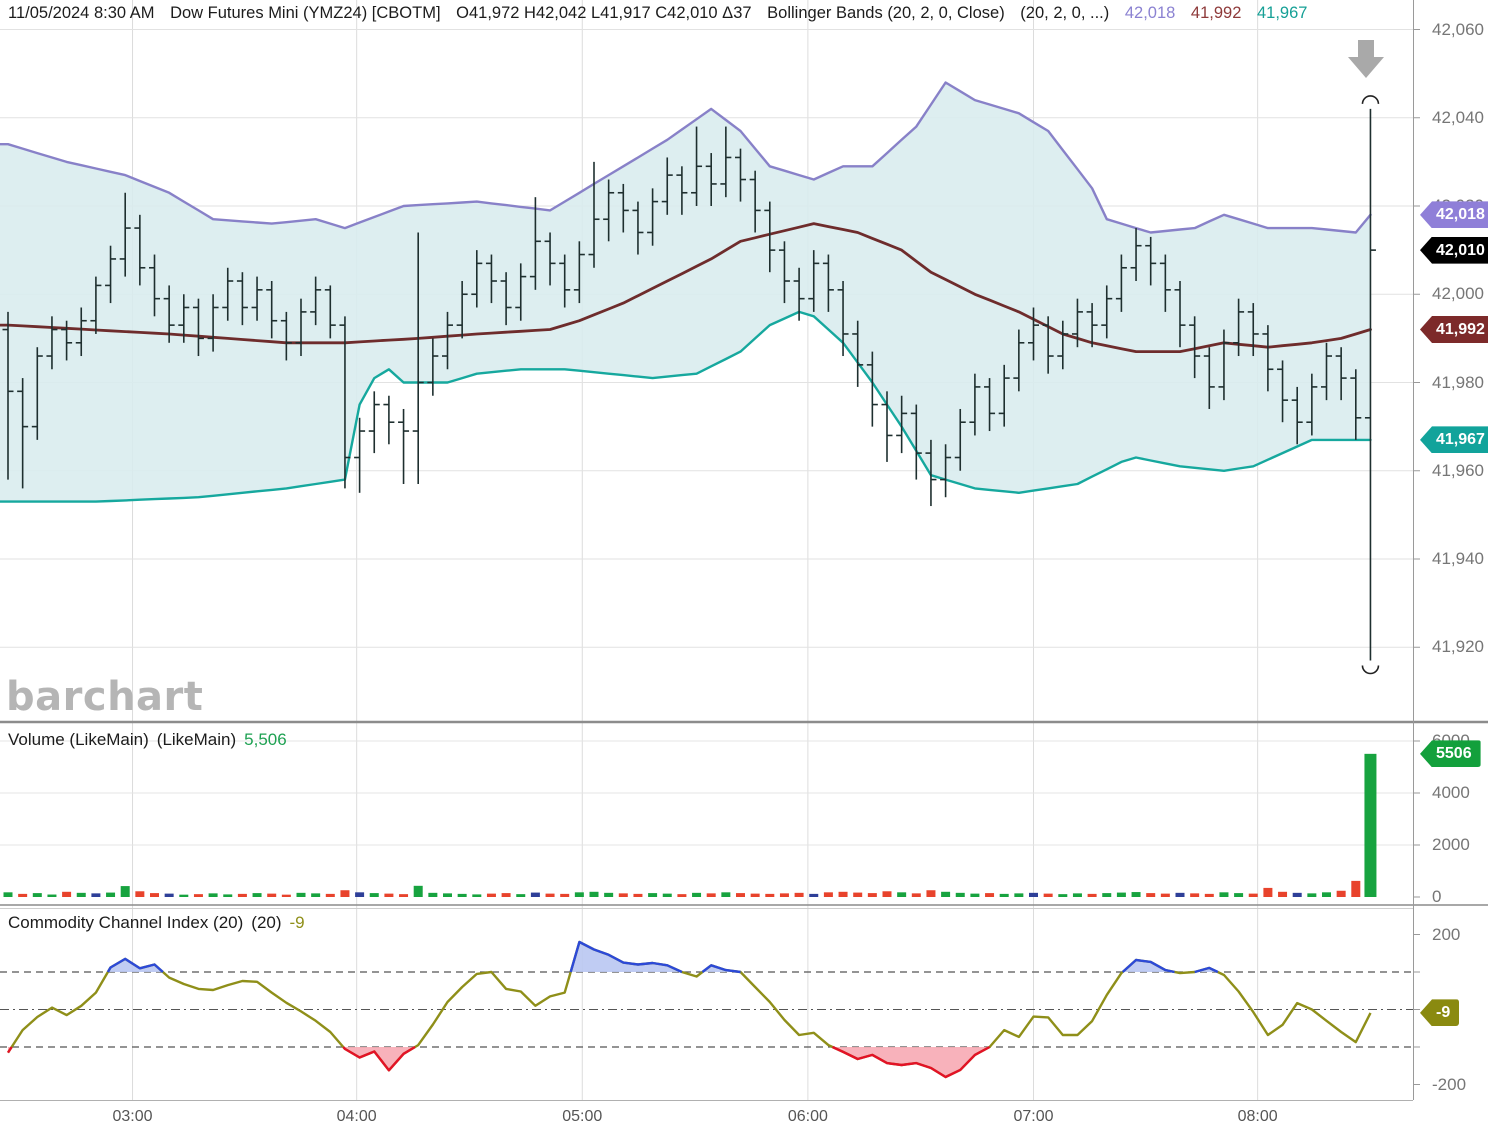 The image size is (1488, 1131). I want to click on bollinger-middle-line, so click(686, 288).